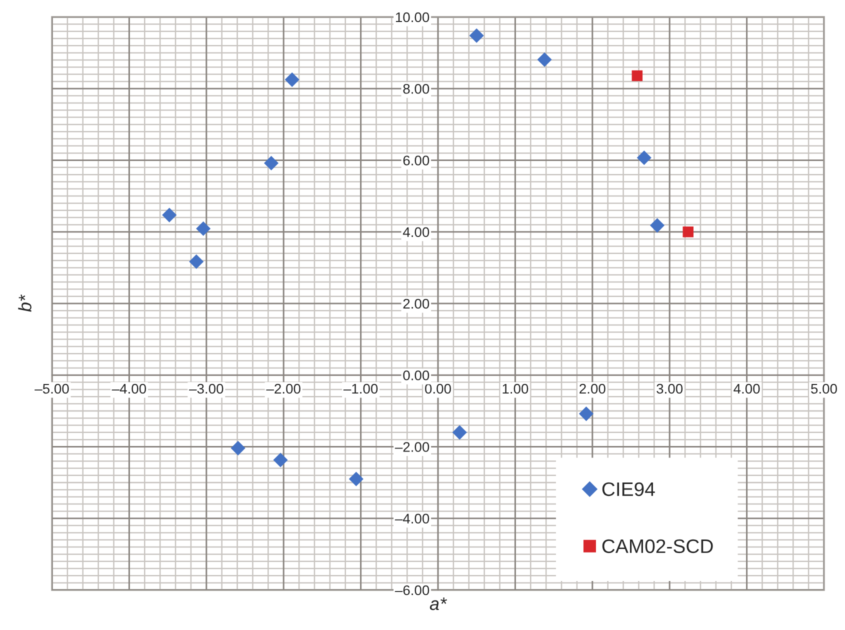 This screenshot has height=630, width=845. I want to click on y-tick-label: –2.00, so click(412, 447).